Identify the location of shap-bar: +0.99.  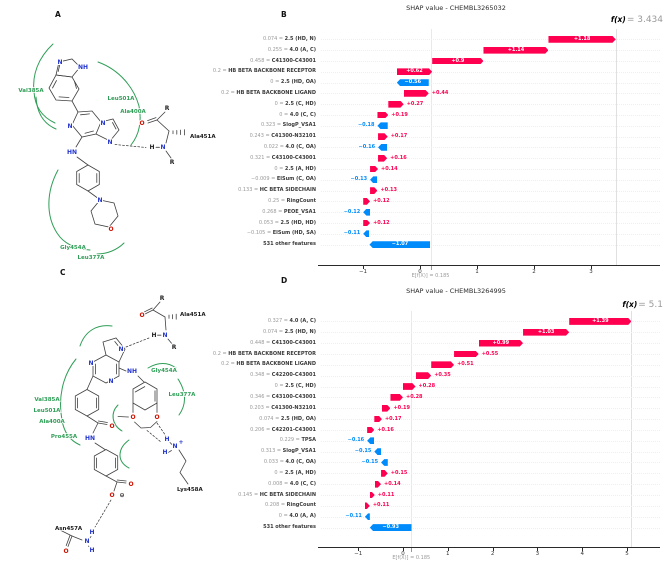
(501, 343).